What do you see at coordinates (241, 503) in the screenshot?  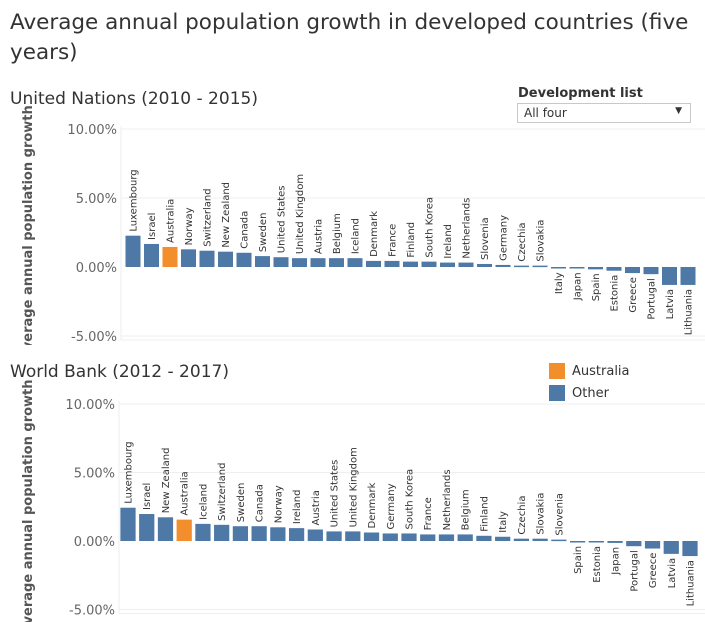 I see `bar-label: Sweden` at bounding box center [241, 503].